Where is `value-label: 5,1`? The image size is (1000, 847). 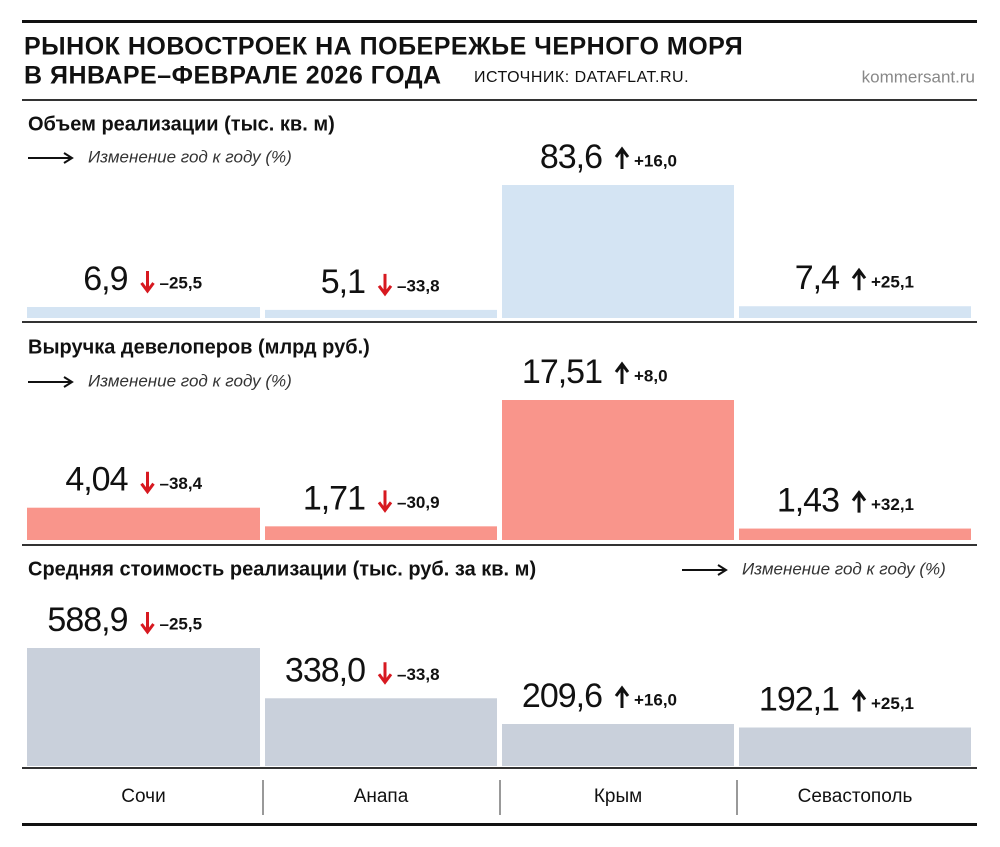 value-label: 5,1 is located at coordinates (343, 282).